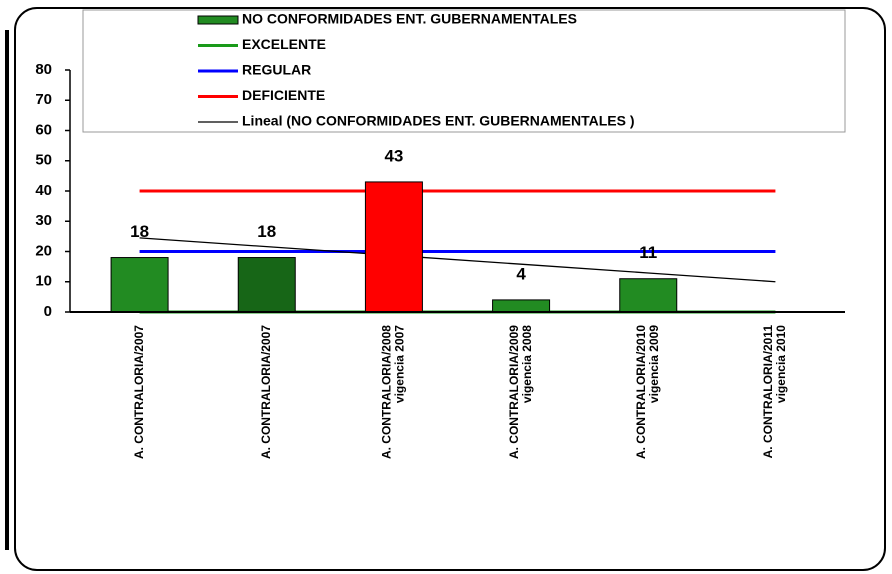  I want to click on y-tick-label: 0, so click(48, 311).